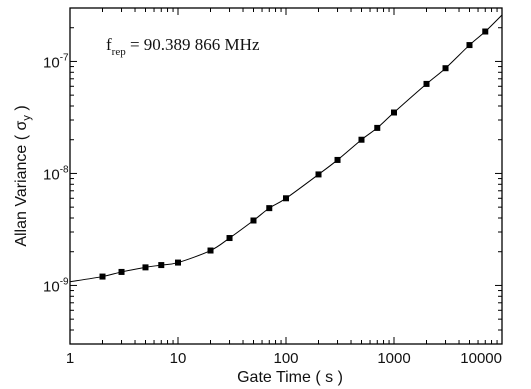 The width and height of the screenshot is (531, 389). Describe the element at coordinates (109, 44) in the screenshot. I see `annotation-symbol: f` at that location.